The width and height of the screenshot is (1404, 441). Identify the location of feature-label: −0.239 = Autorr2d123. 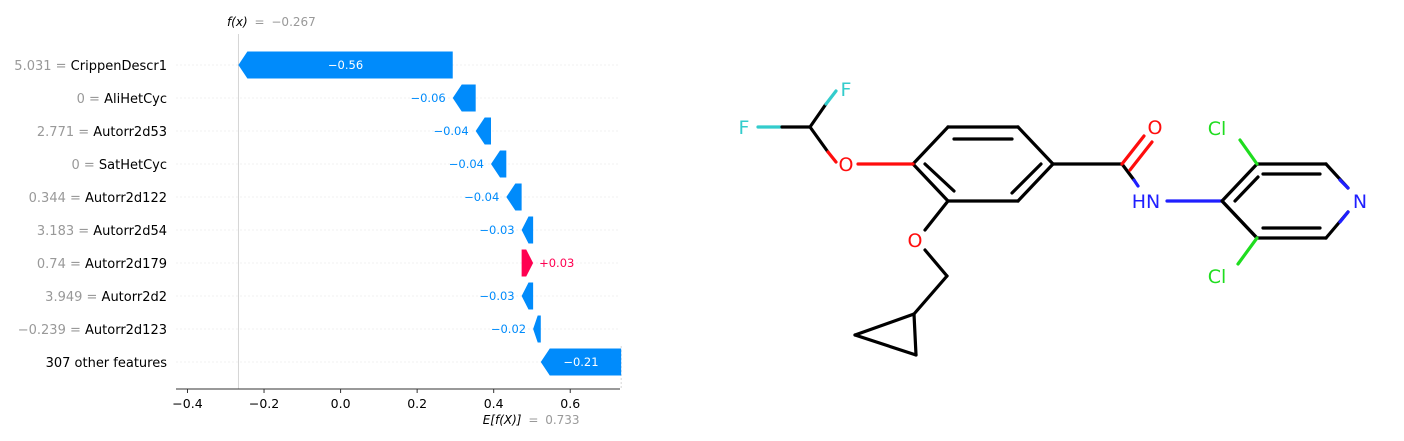
(92, 330).